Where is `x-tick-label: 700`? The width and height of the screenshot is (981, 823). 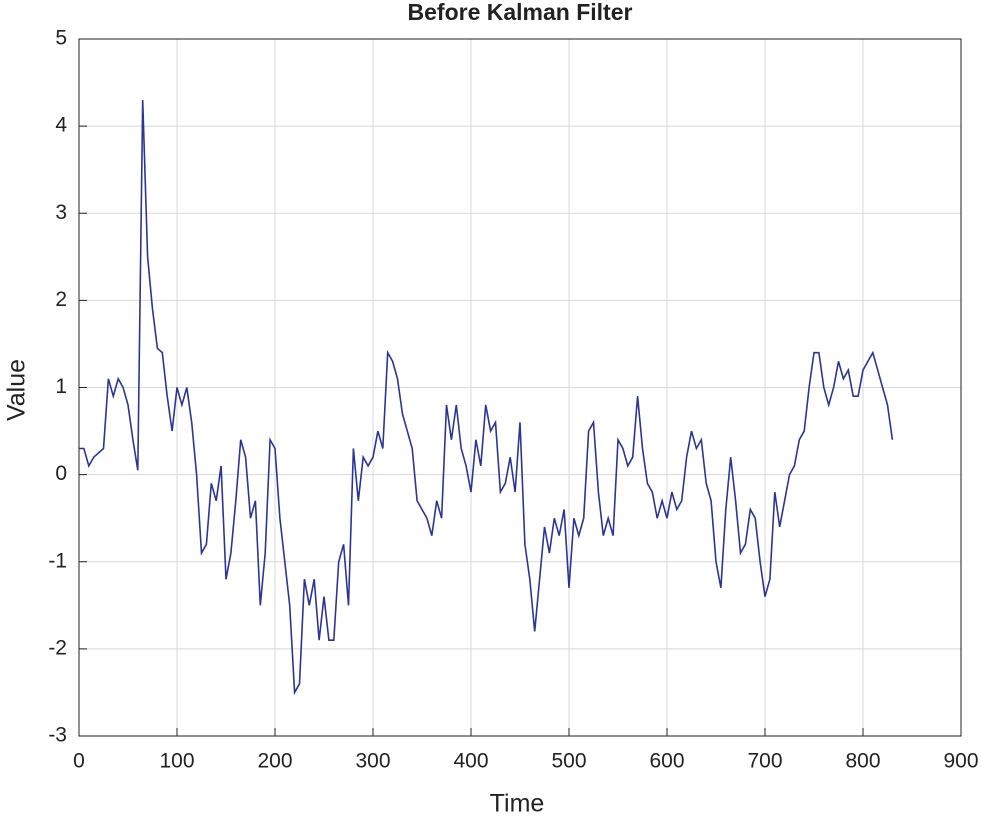 x-tick-label: 700 is located at coordinates (764, 761).